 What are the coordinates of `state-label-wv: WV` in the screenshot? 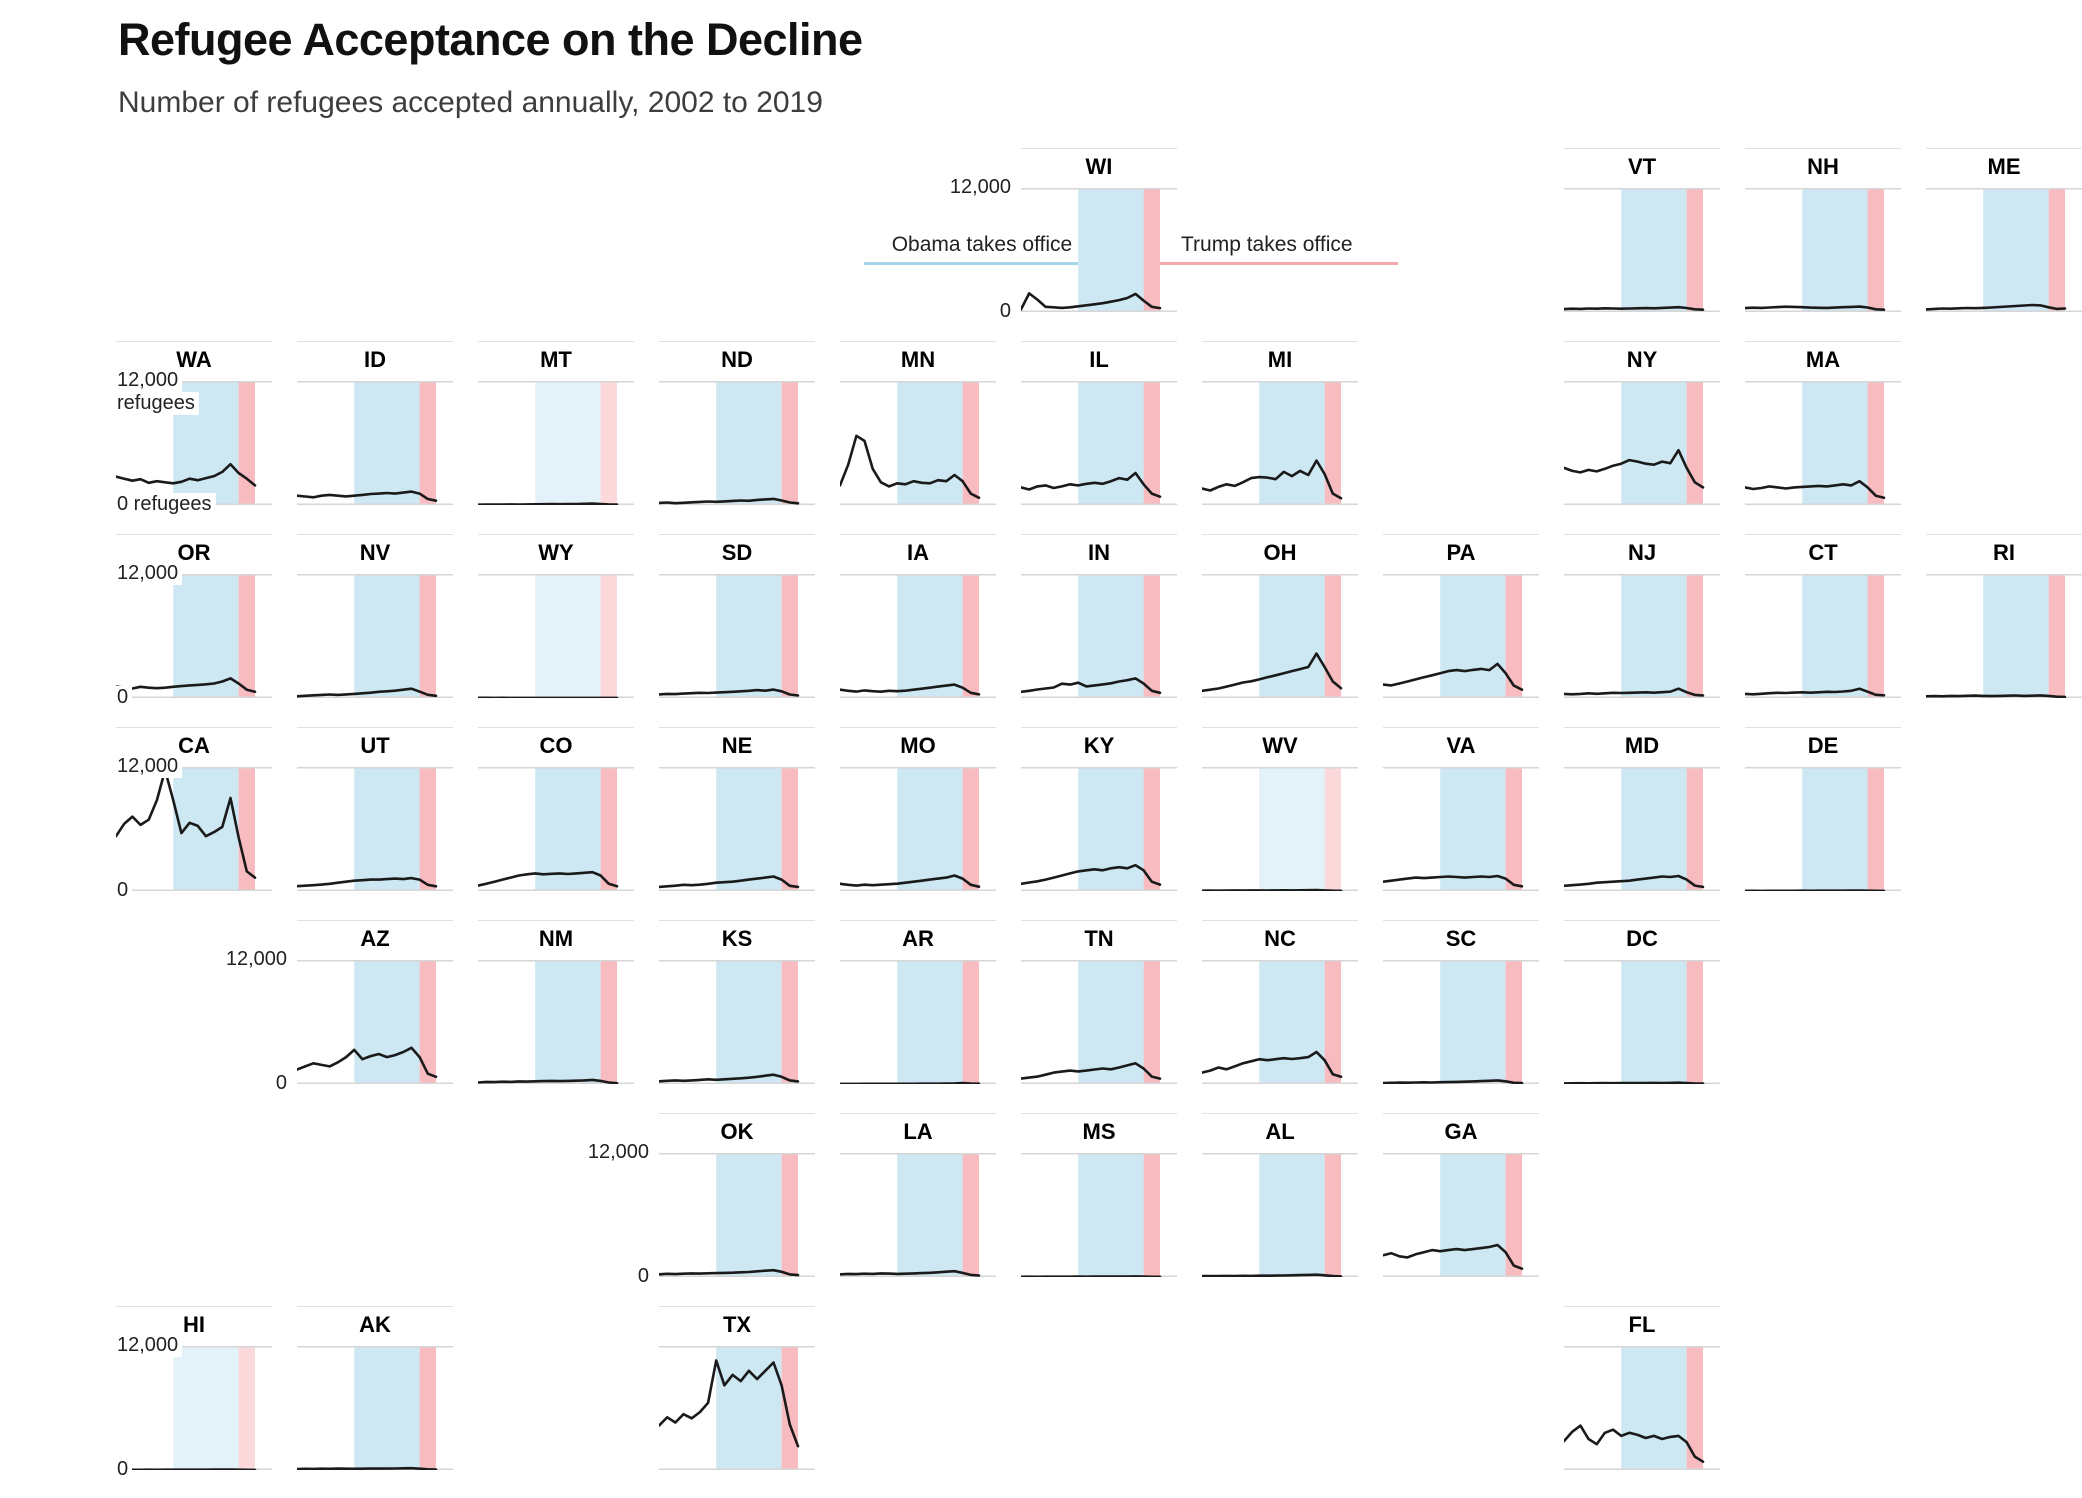 It's located at (1280, 745).